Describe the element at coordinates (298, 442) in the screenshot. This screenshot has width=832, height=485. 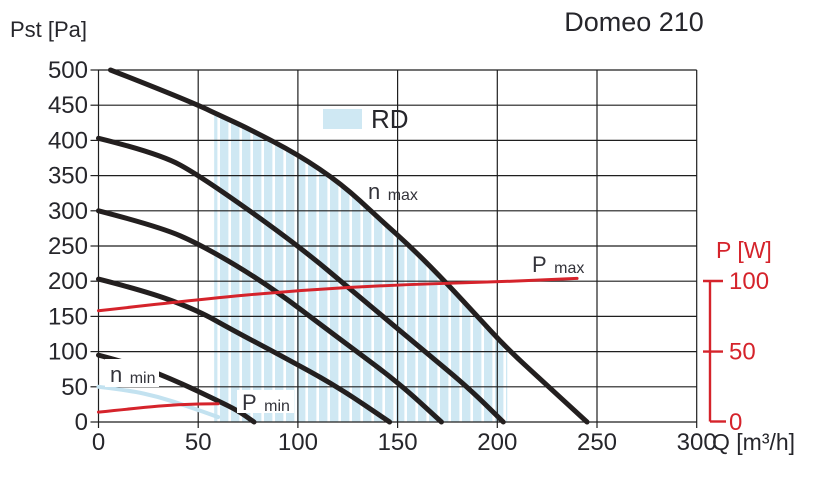
I see `x-tick-label: 100` at that location.